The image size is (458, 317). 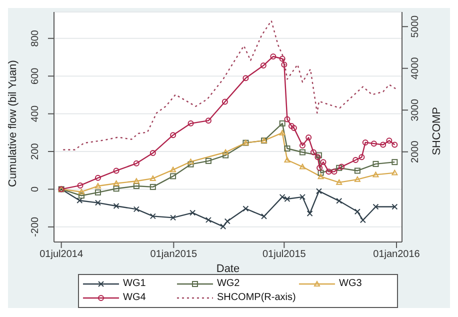 I want to click on legend-label: WG1, so click(x=134, y=284).